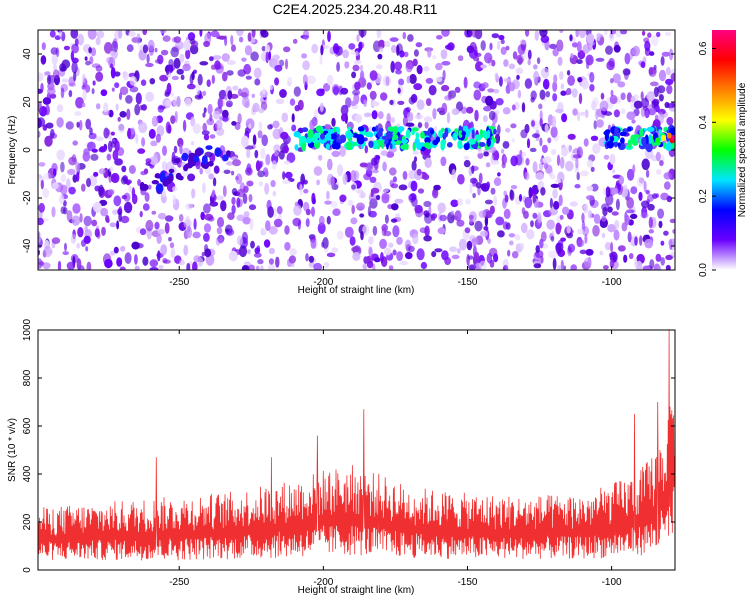 The image size is (750, 600). Describe the element at coordinates (612, 282) in the screenshot. I see `x-tick-label: -100` at that location.